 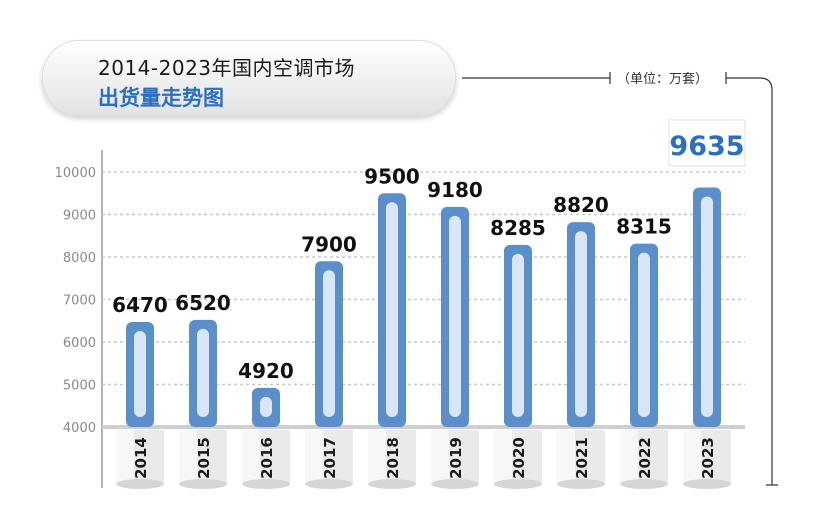 I want to click on value-label: 9635, so click(x=706, y=146).